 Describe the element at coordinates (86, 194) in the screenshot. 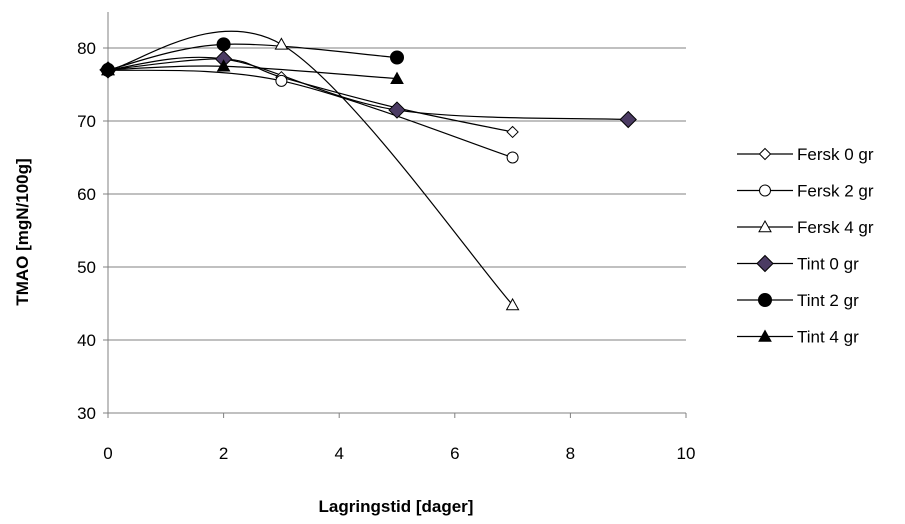

I see `y-tick-label: 60` at that location.